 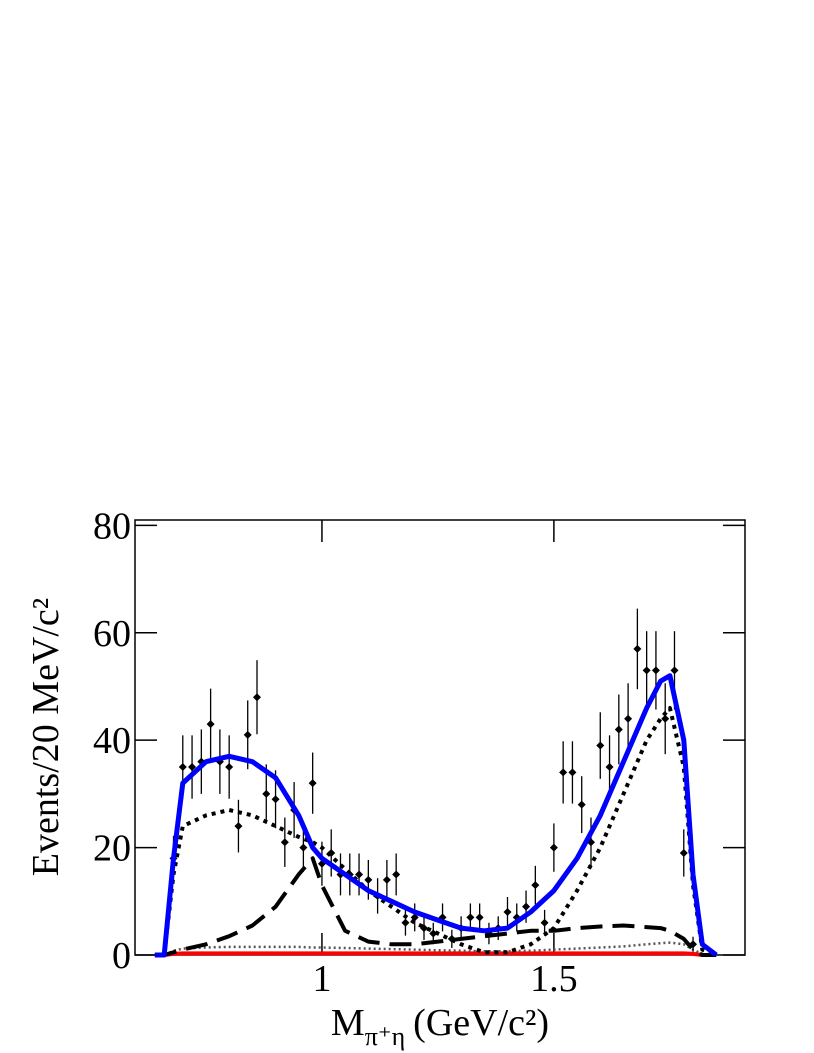 I want to click on x-axis-label: Mπ⁺η (GeV/c²), so click(x=440, y=1026).